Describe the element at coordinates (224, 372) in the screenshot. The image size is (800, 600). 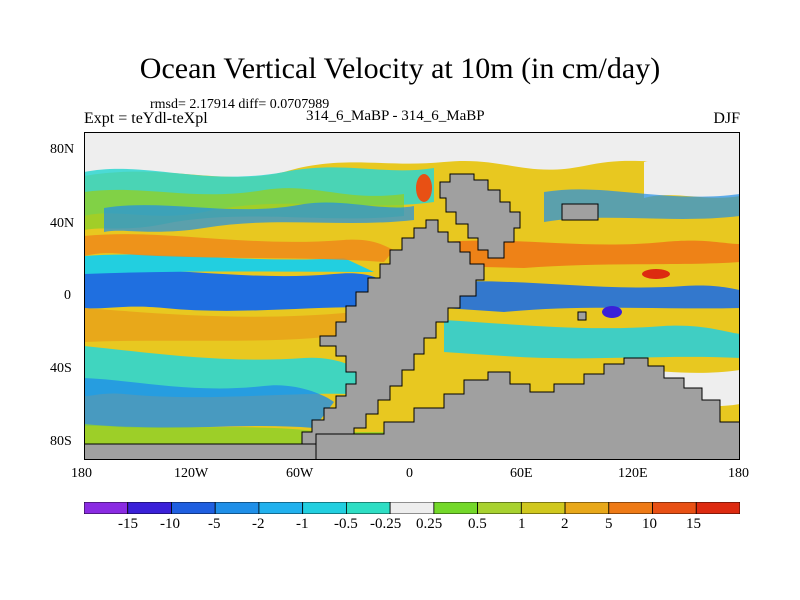
I see `ocean-field-south-cyan` at that location.